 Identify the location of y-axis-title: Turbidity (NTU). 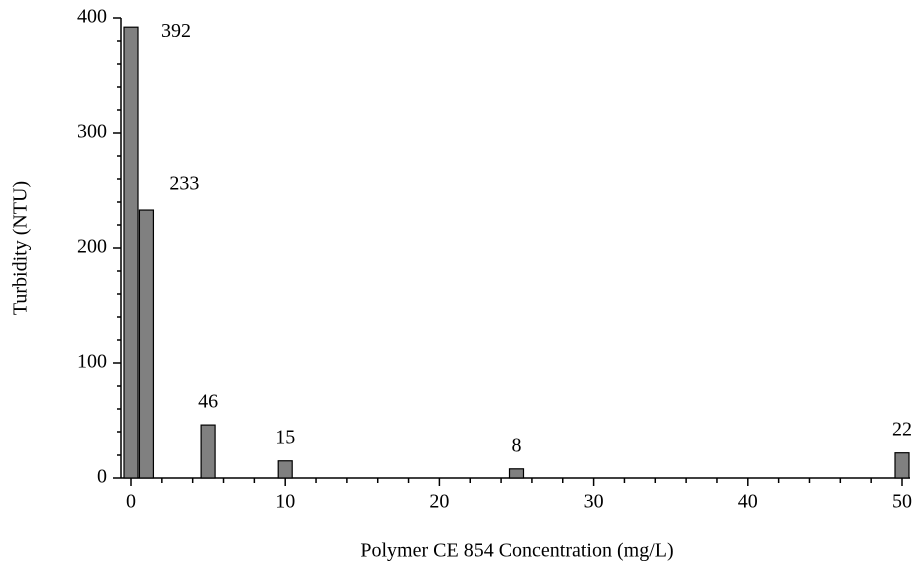
(21, 248).